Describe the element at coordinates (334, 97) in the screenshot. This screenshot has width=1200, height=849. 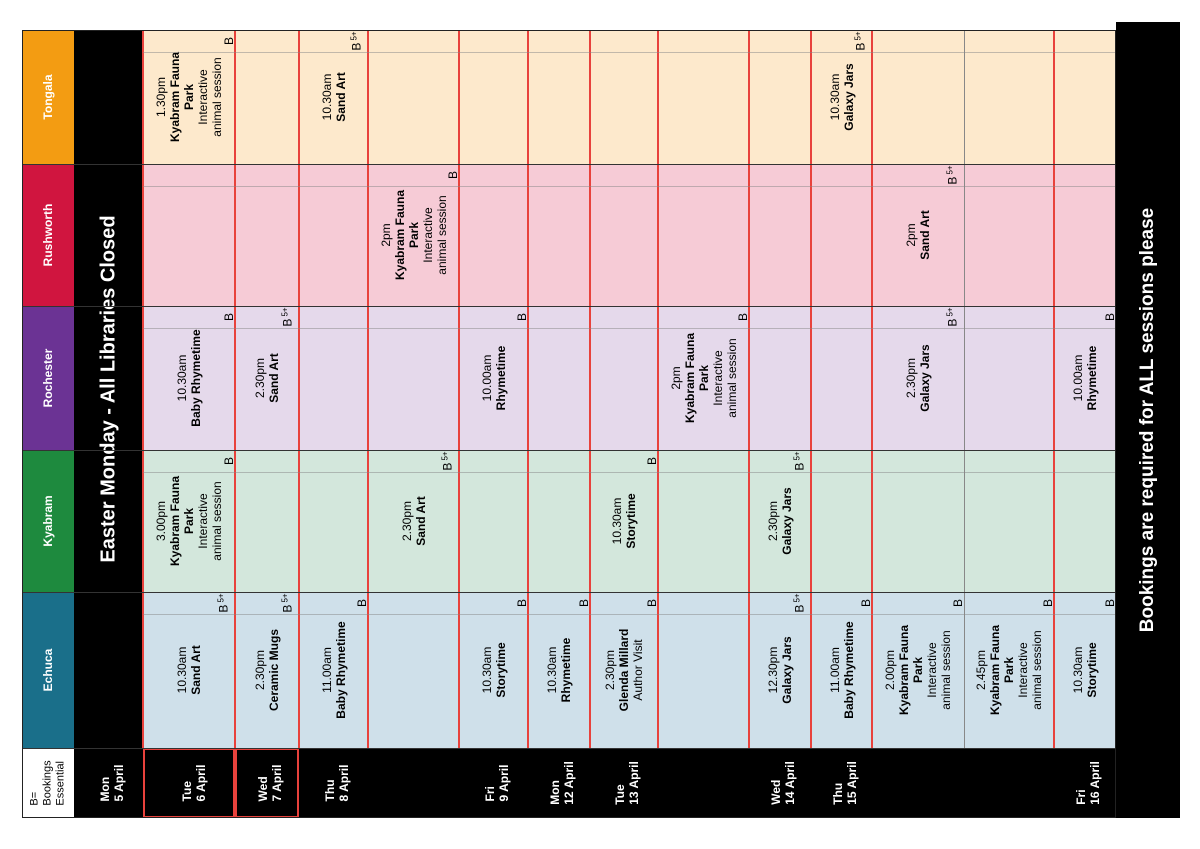
I see `event-text: 10.30am Sand Art` at that location.